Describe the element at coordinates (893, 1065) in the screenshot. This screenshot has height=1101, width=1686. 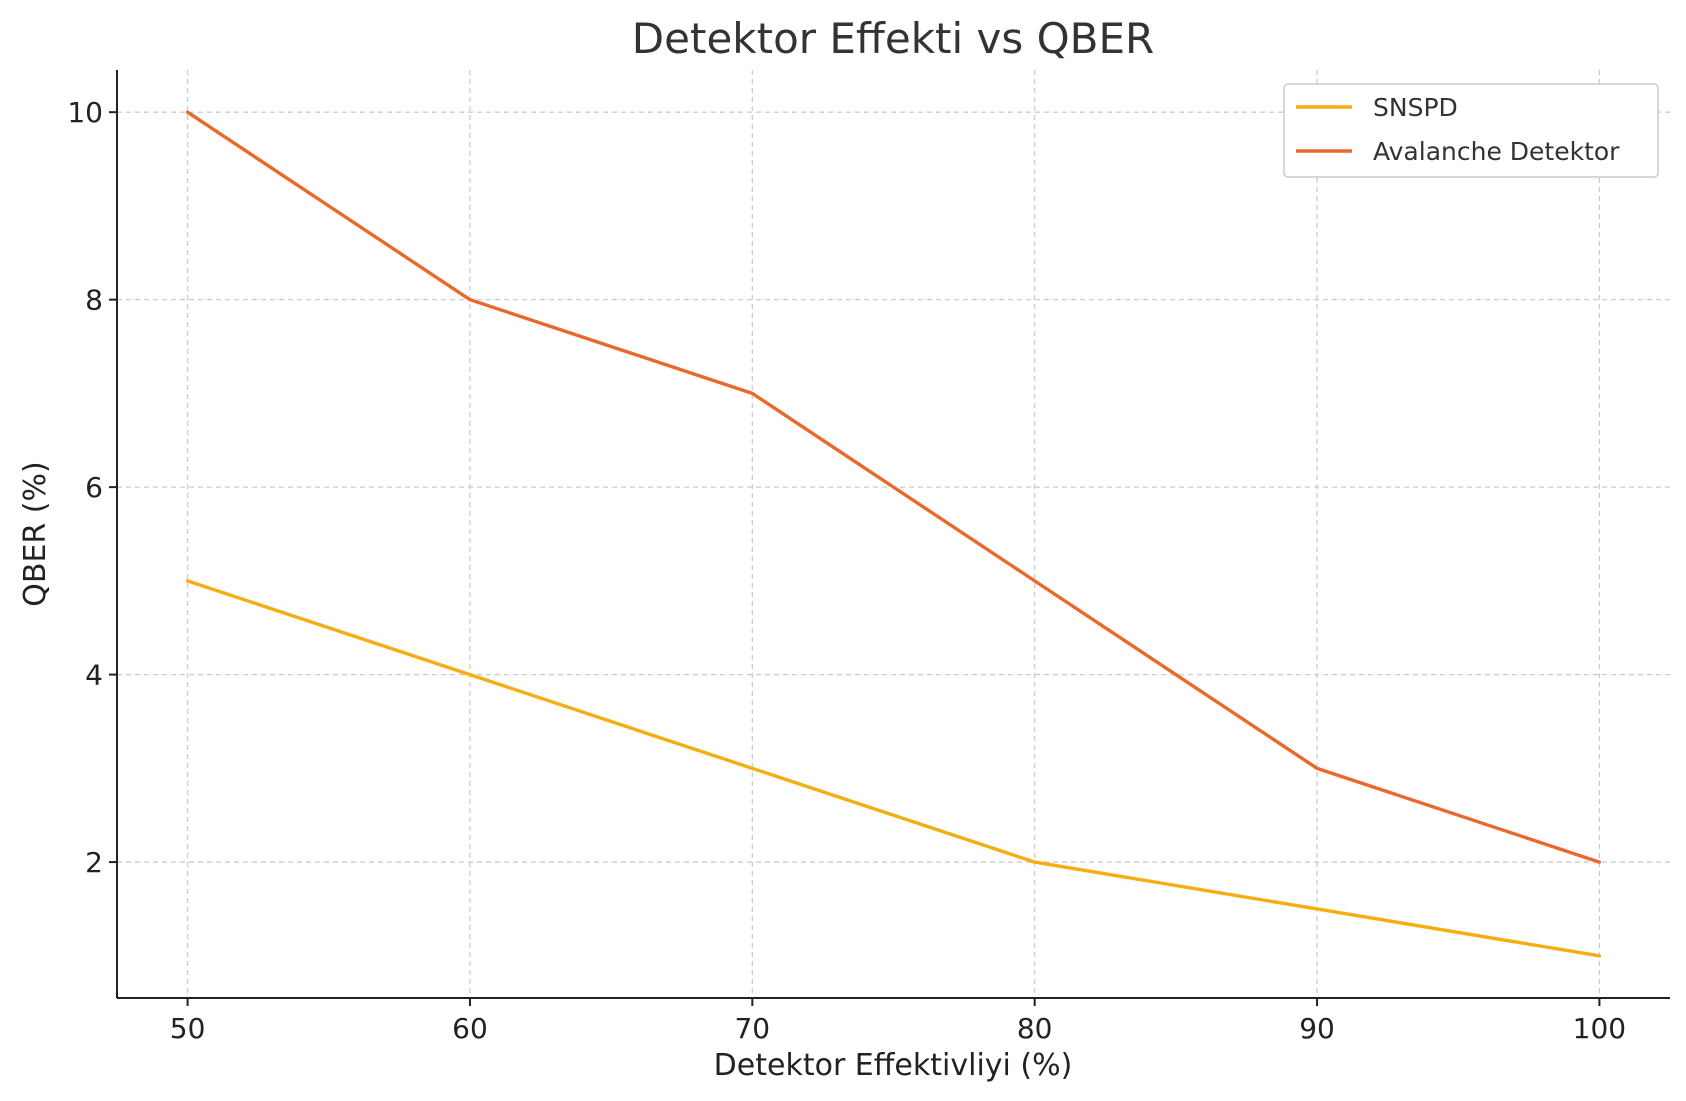
I see `x-axis-title: Detektor Effektivliyi (%)` at that location.